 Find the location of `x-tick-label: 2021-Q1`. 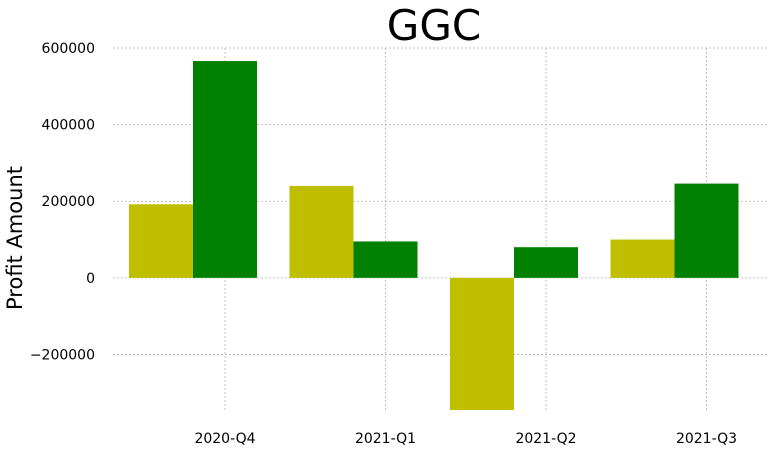

x-tick-label: 2021-Q1 is located at coordinates (385, 439).